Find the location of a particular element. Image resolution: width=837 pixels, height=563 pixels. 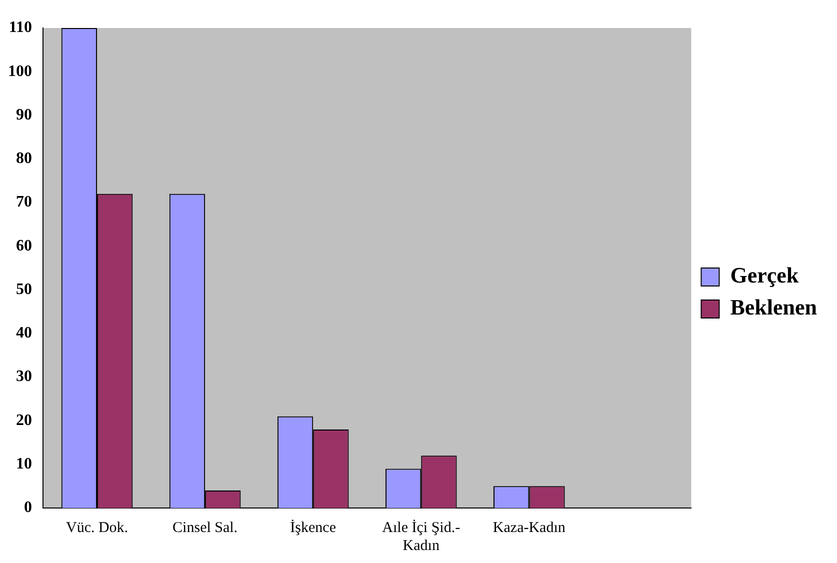

y-tick-label: 0 is located at coordinates (28, 507).